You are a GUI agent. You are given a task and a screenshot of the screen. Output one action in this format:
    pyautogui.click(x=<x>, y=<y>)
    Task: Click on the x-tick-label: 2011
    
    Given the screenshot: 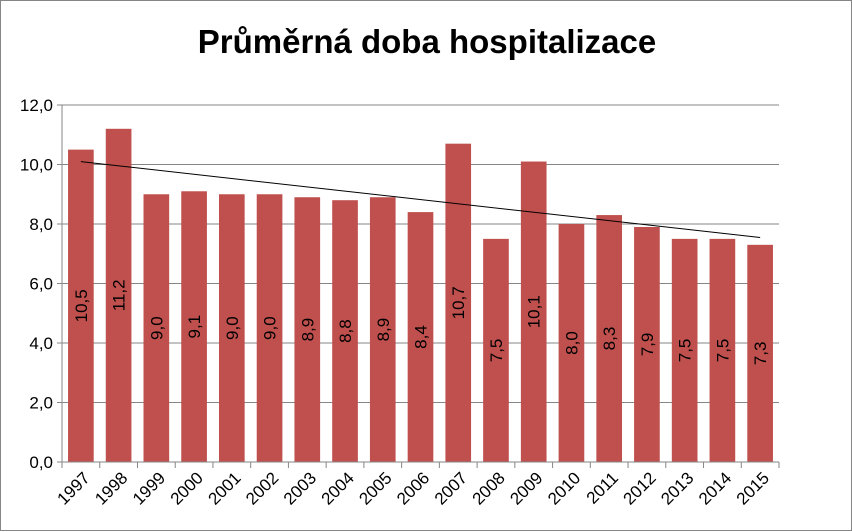 What is the action you would take?
    pyautogui.click(x=602, y=487)
    